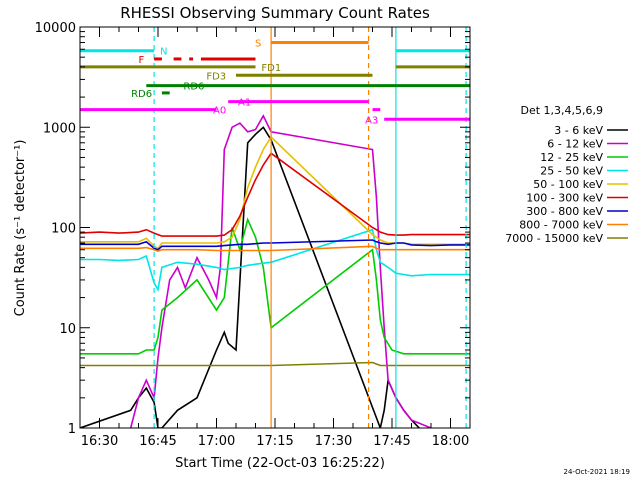 The height and width of the screenshot is (480, 640). Describe the element at coordinates (163, 52) in the screenshot. I see `flag-label: N` at that location.